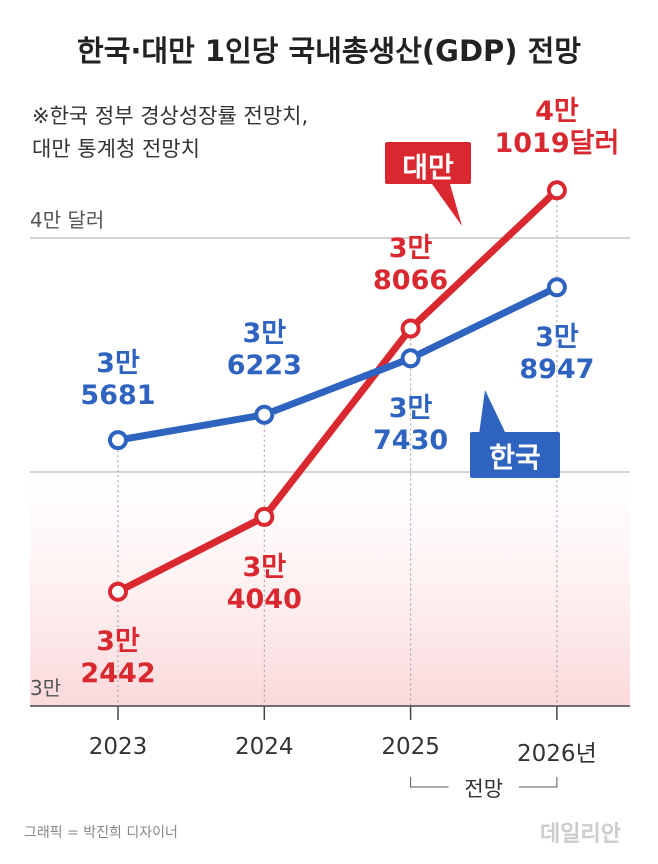  I want to click on data-label: 3만 2442, so click(118, 657).